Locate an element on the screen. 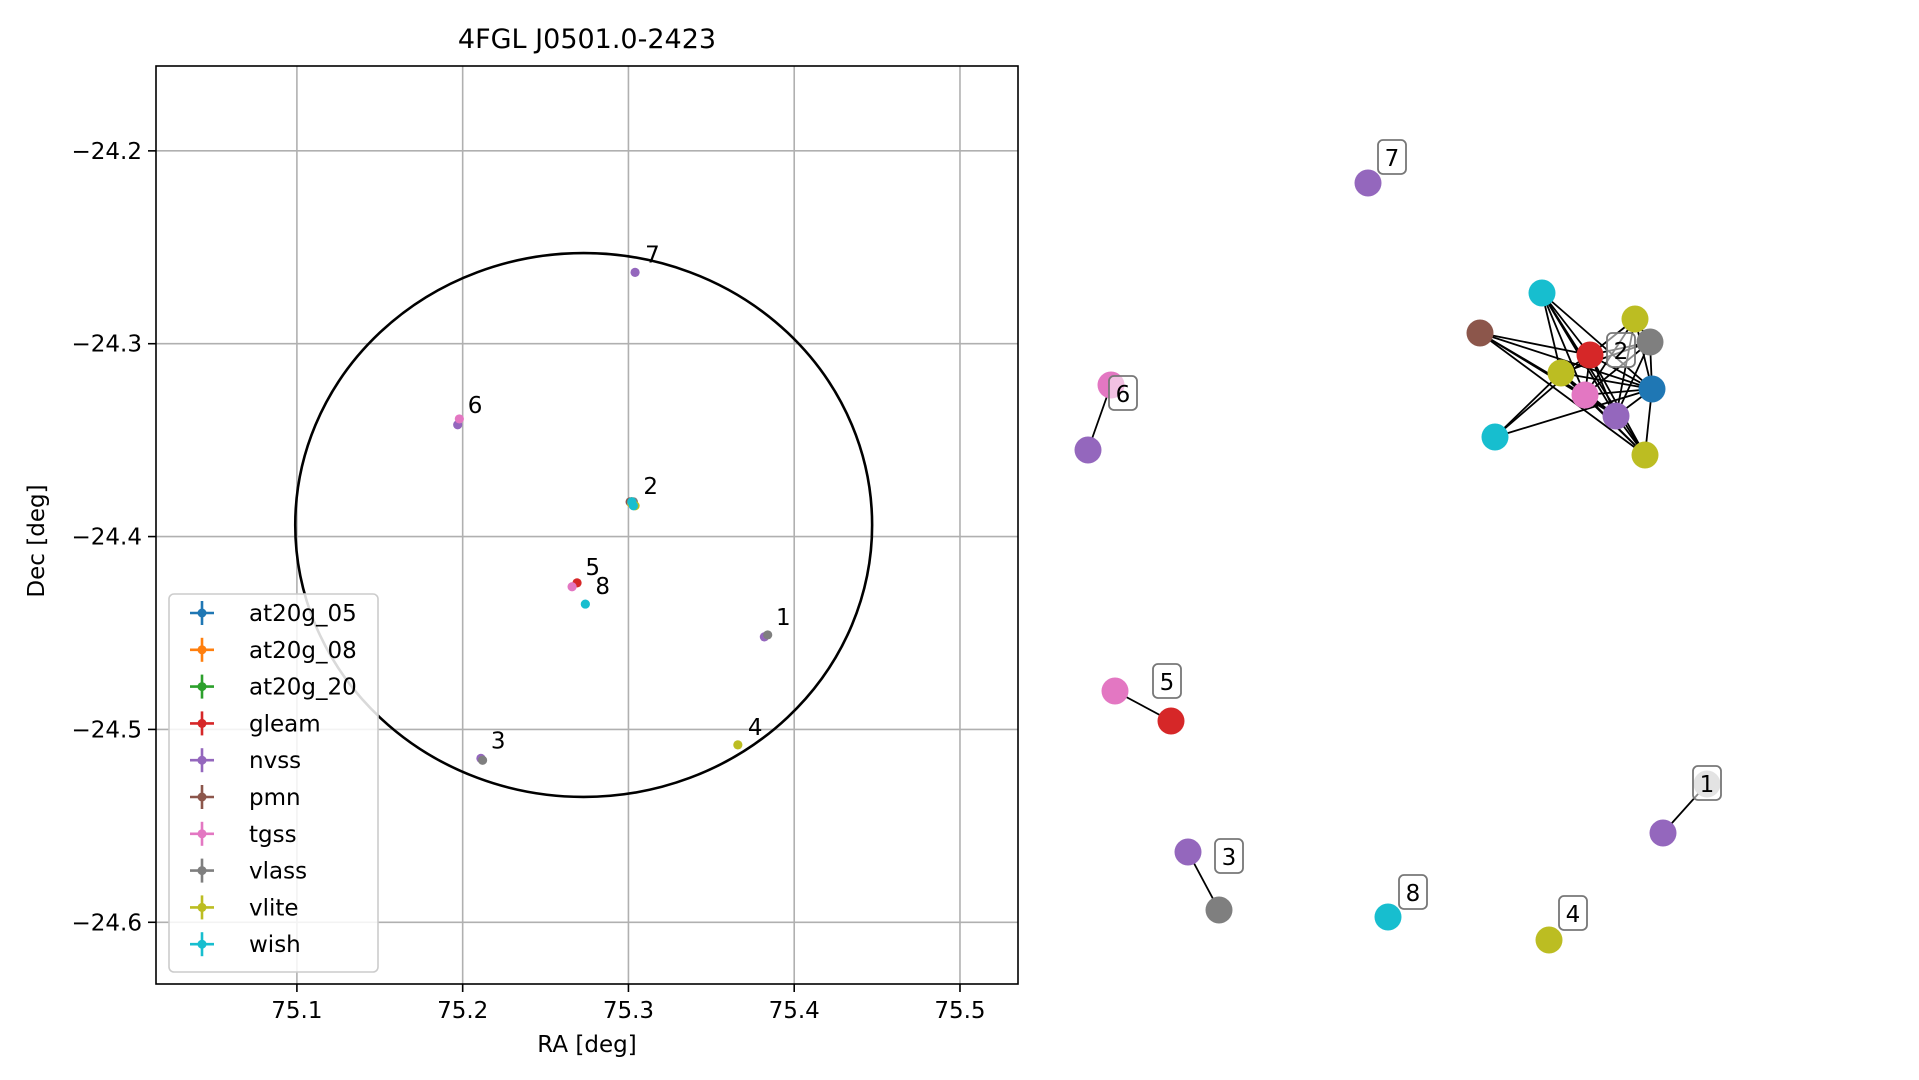 This screenshot has width=1919, height=1080. y-tick-label: −24.2 is located at coordinates (107, 152).